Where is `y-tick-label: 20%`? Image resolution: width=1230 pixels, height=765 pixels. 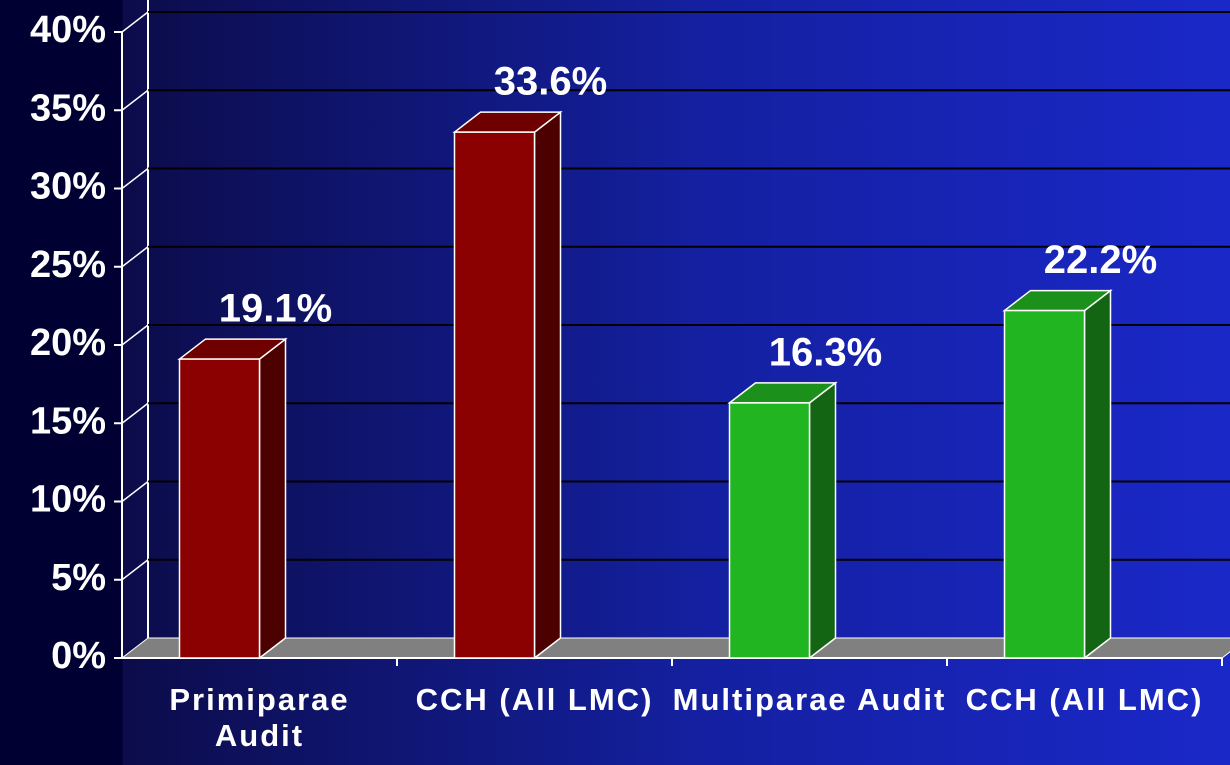
y-tick-label: 20% is located at coordinates (68, 343).